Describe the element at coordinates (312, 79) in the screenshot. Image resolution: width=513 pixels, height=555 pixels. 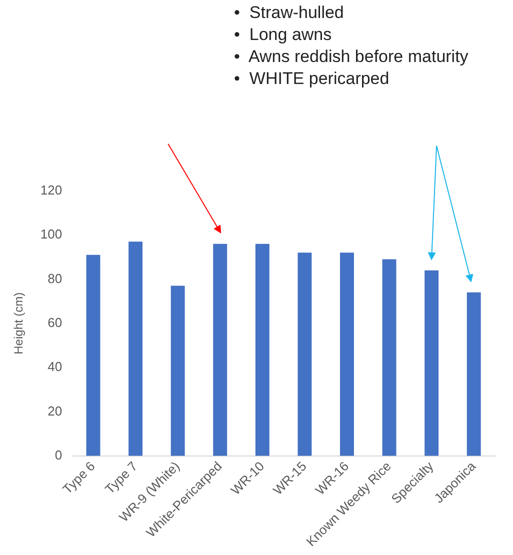
I see `text: • WHITE pericarped` at that location.